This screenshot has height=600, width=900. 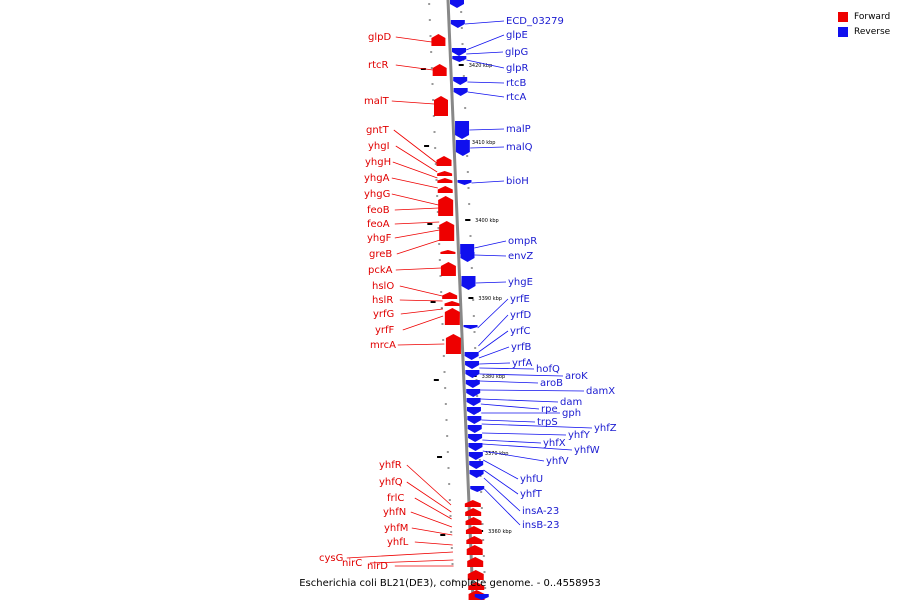 What do you see at coordinates (390, 465) in the screenshot?
I see `gene-label-yhfr: yhfR` at bounding box center [390, 465].